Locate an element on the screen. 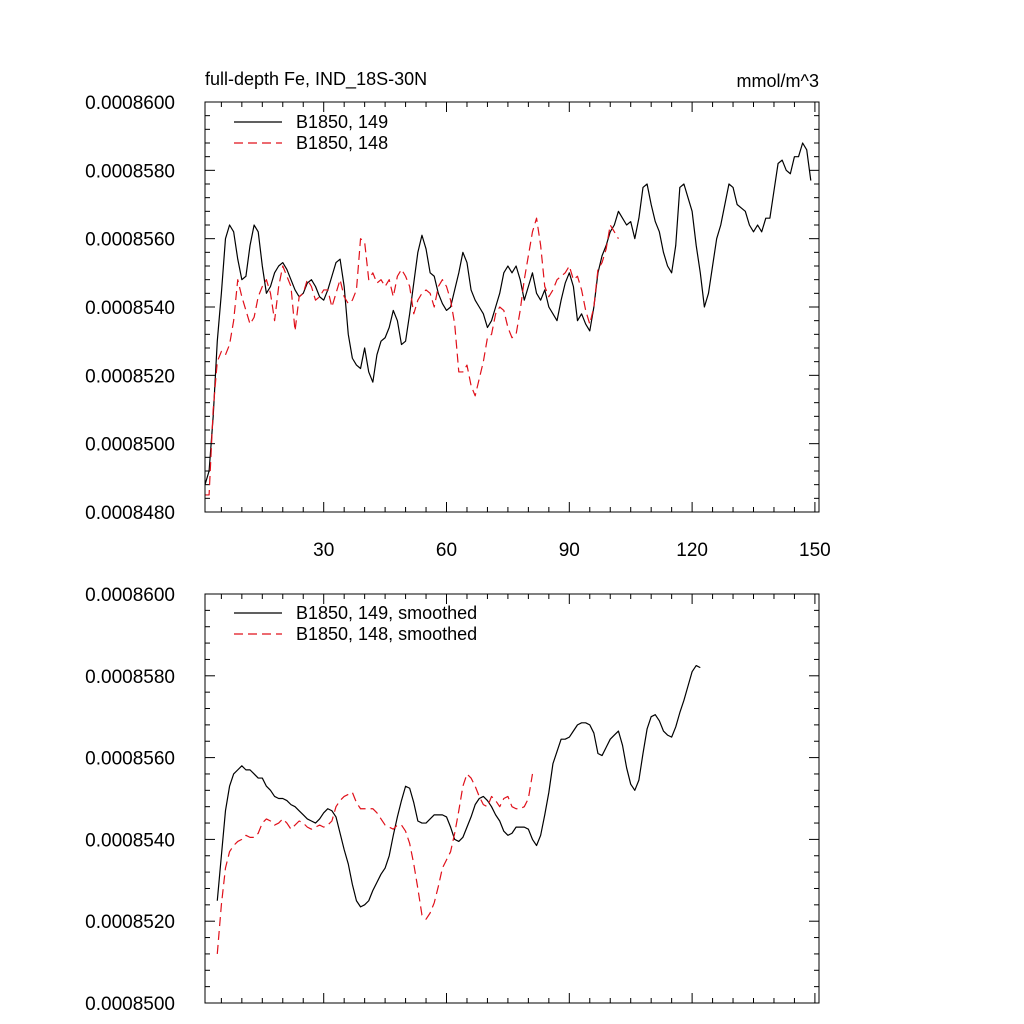  x-tick-label: 90 is located at coordinates (569, 550).